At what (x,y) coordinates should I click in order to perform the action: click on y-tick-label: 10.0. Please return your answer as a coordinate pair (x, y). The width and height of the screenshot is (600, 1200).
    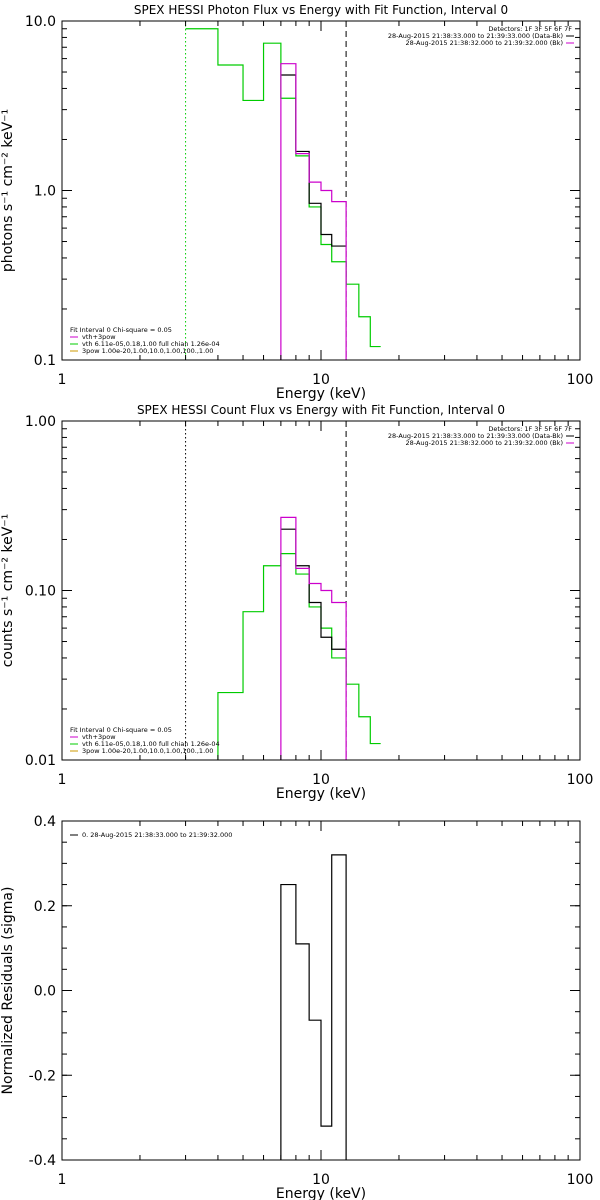
    Looking at the image, I should click on (40, 22).